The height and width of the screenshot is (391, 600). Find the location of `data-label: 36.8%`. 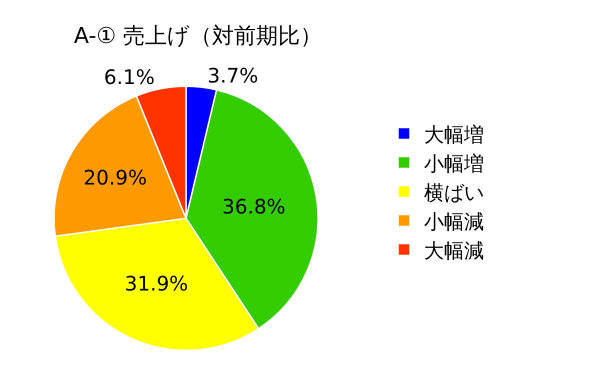

data-label: 36.8% is located at coordinates (254, 206).